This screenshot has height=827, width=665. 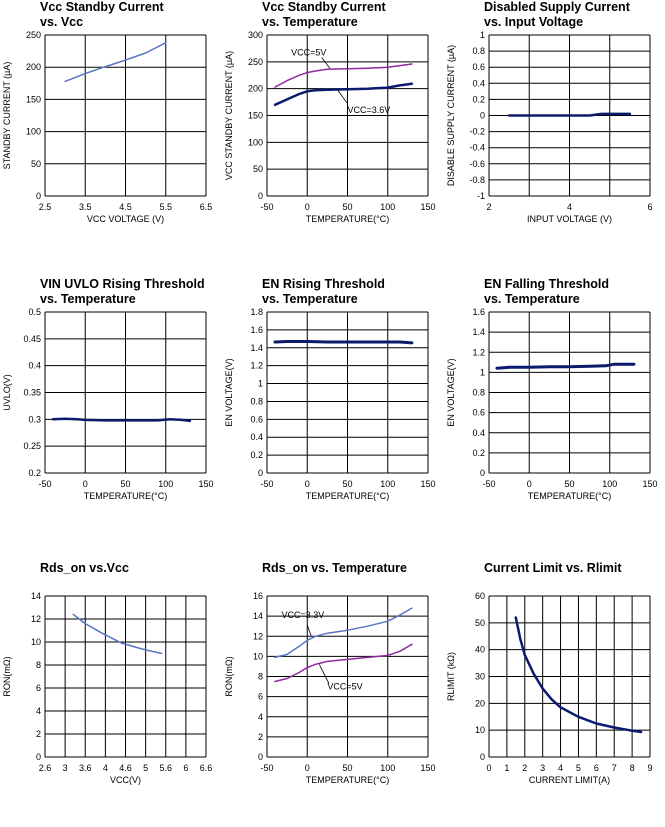 What do you see at coordinates (478, 51) in the screenshot?
I see `y-tick-label: 0.8` at bounding box center [478, 51].